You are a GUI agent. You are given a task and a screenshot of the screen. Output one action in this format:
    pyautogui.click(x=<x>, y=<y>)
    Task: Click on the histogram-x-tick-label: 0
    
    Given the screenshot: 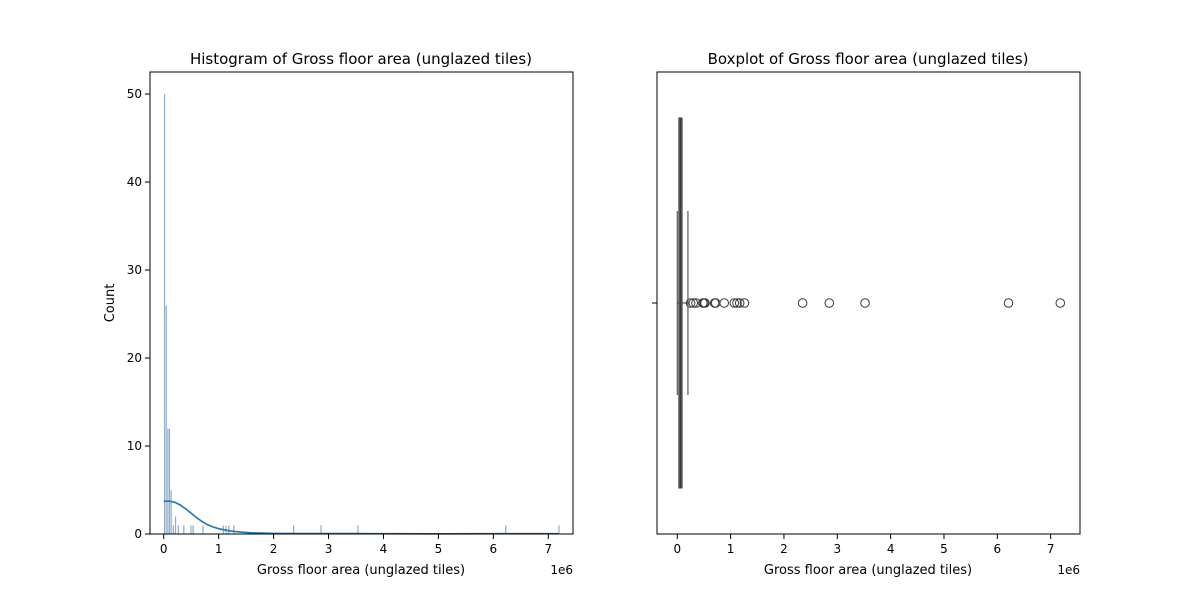 What is the action you would take?
    pyautogui.click(x=164, y=549)
    